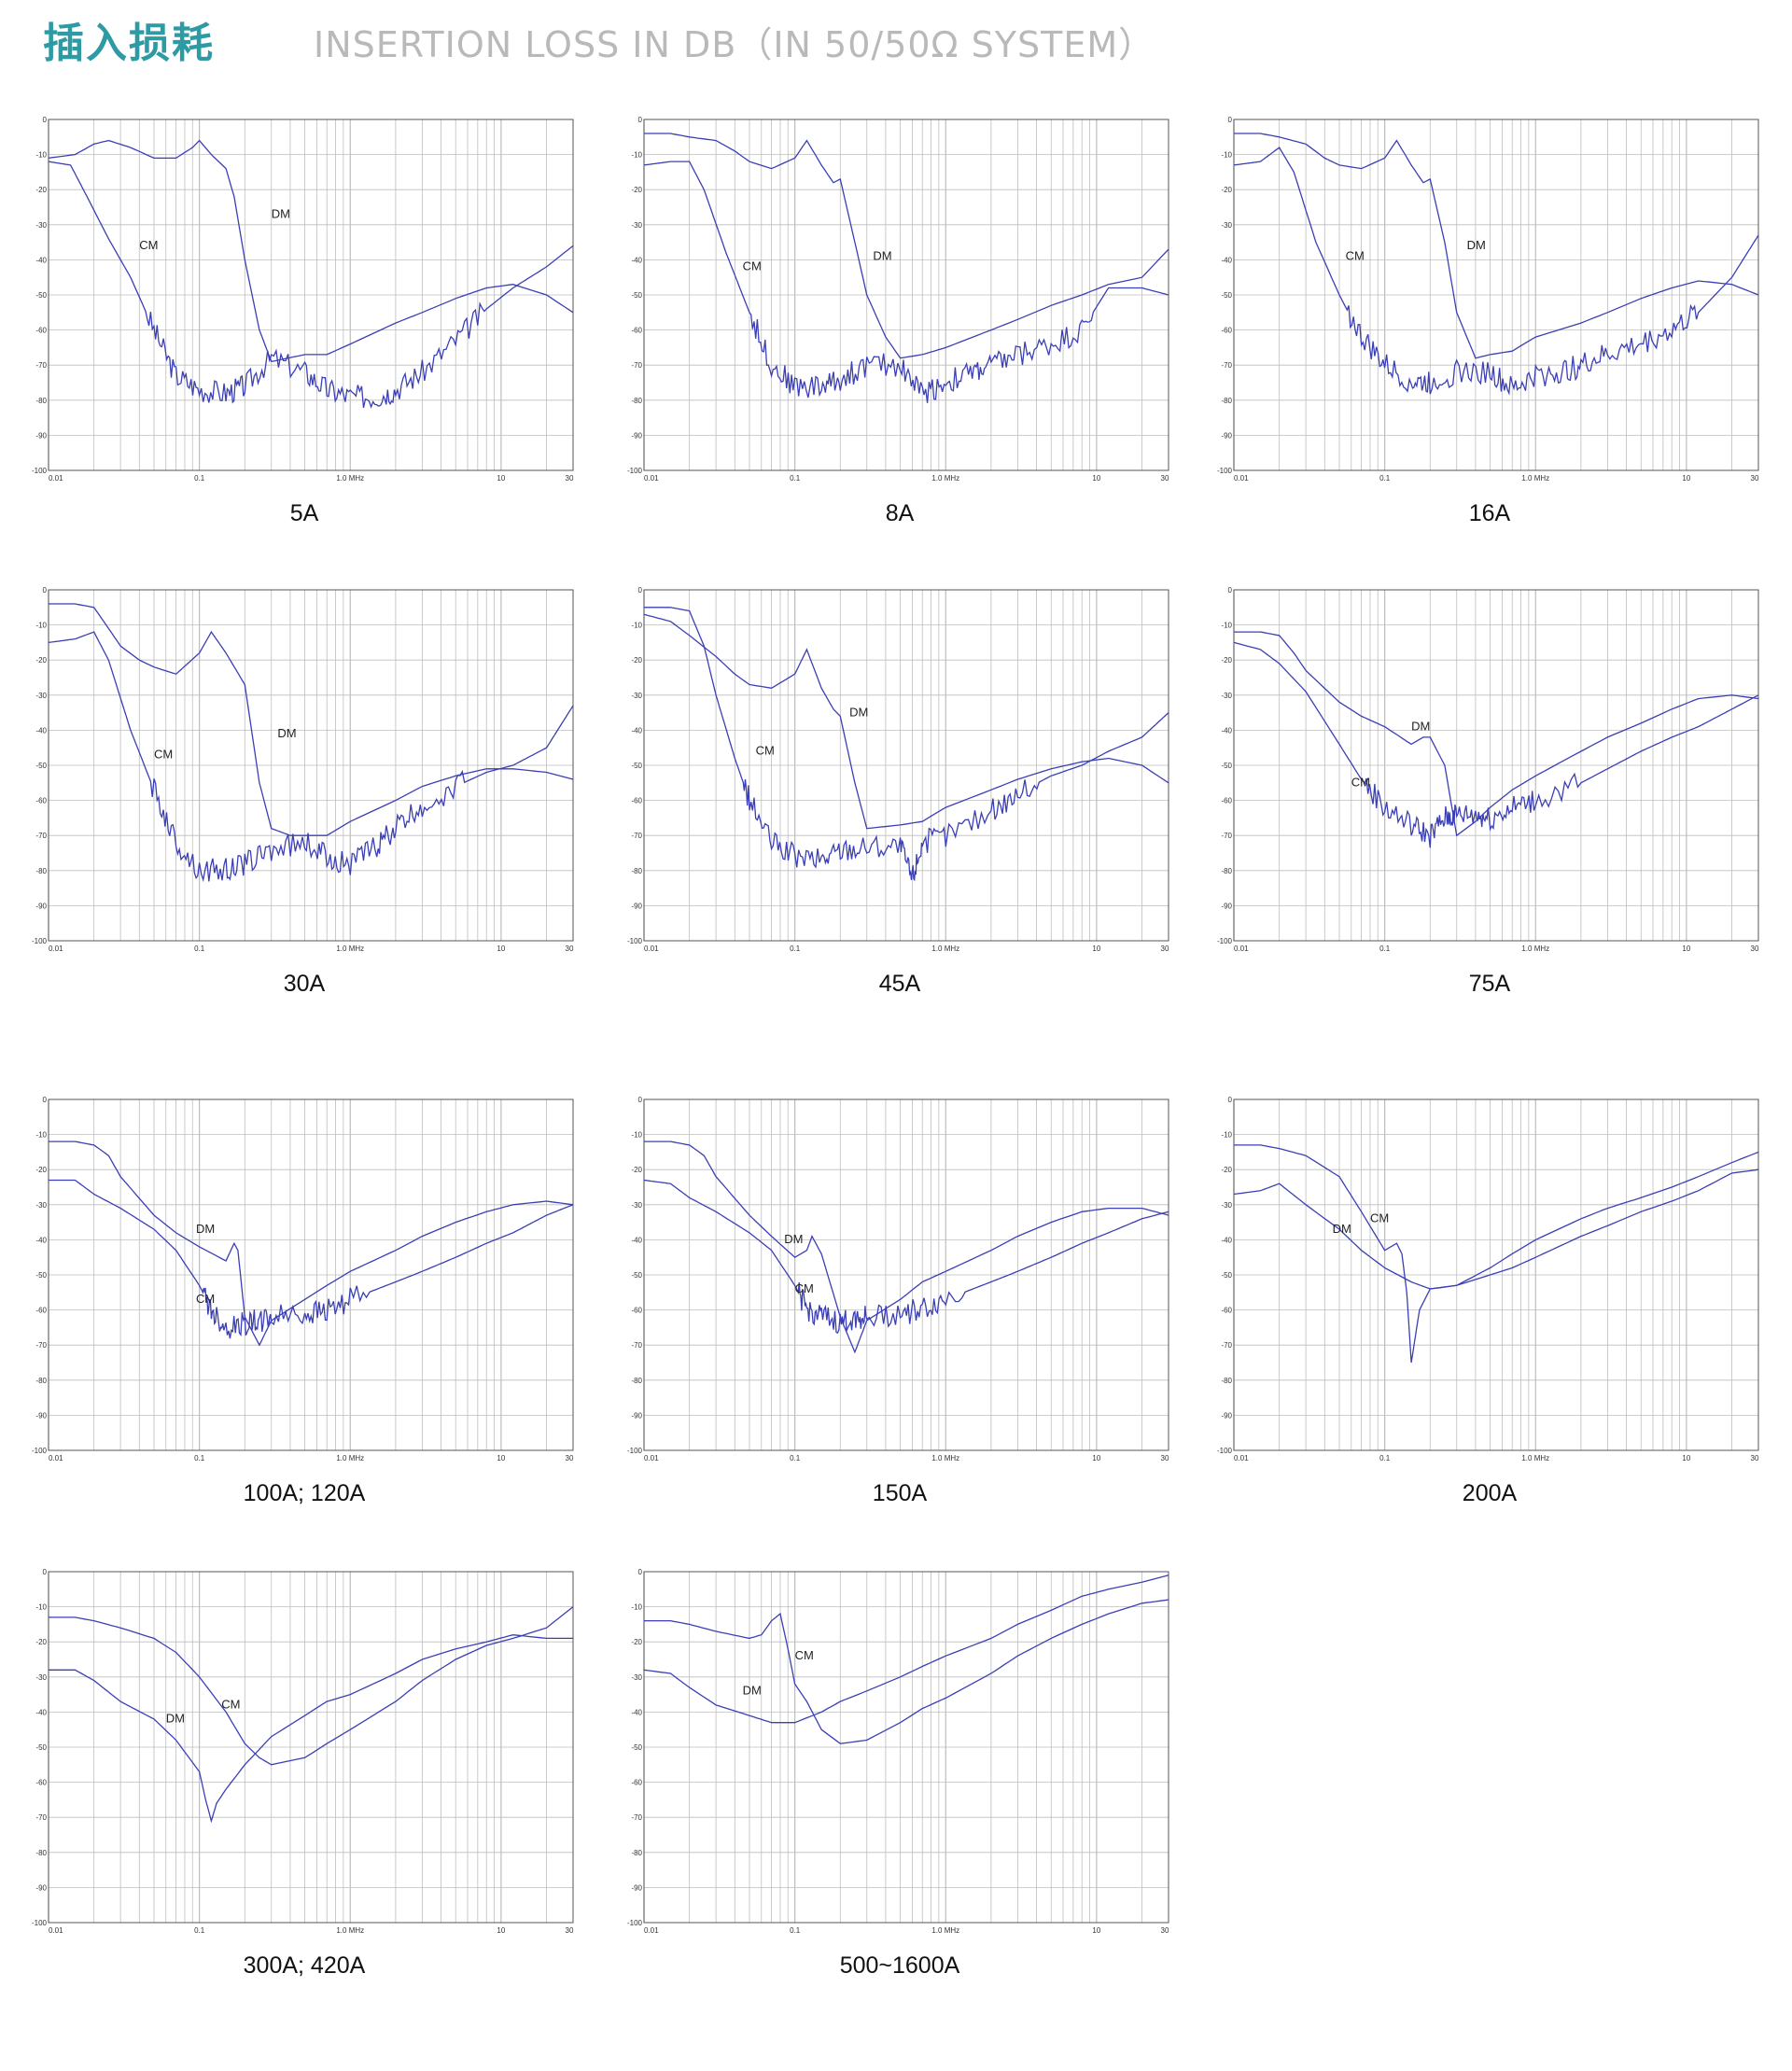 This screenshot has width=1792, height=2071. Describe the element at coordinates (129, 43) in the screenshot. I see `title-chinese: 插入损耗` at that location.